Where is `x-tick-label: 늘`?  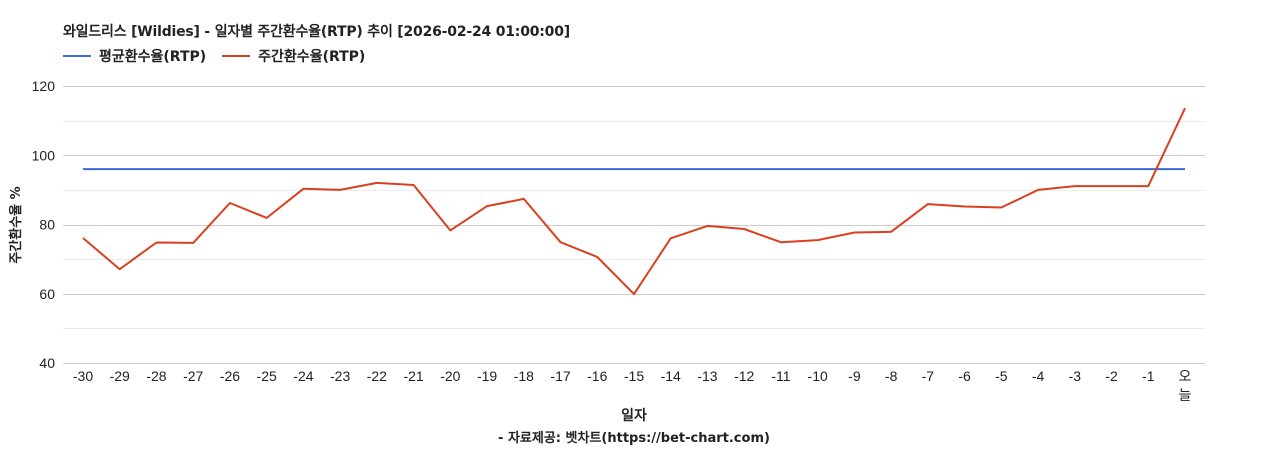 x-tick-label: 늘 is located at coordinates (1185, 395).